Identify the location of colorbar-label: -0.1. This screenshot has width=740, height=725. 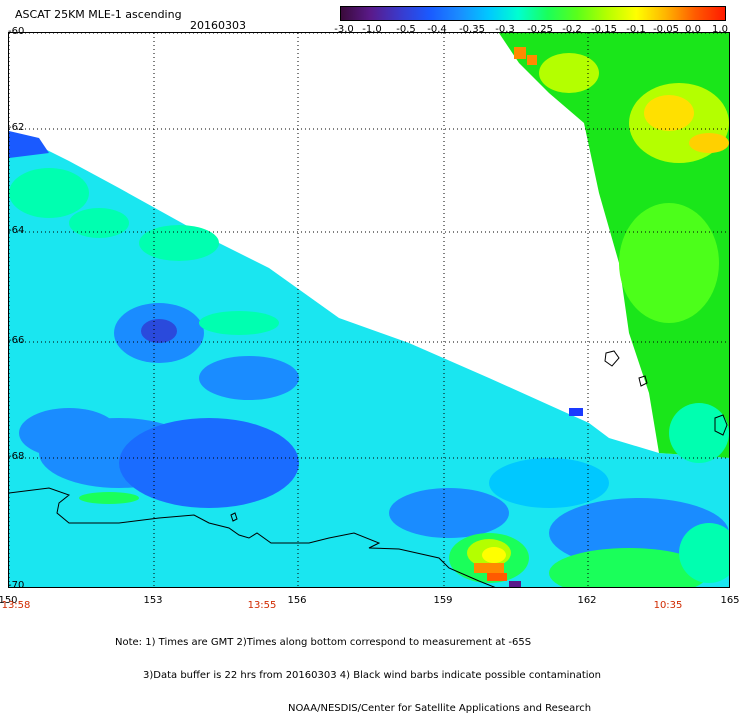
(636, 29).